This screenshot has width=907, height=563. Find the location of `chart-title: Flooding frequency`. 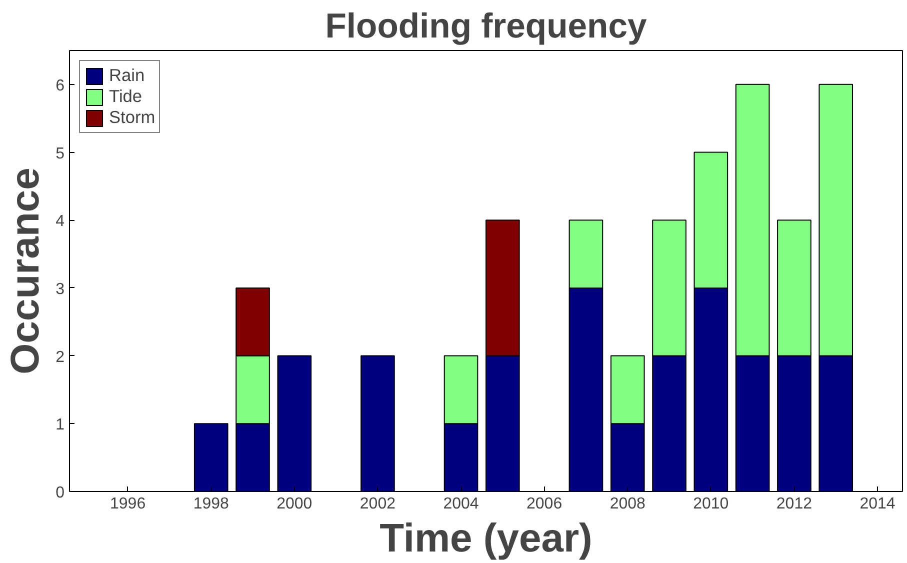

chart-title: Flooding frequency is located at coordinates (486, 27).